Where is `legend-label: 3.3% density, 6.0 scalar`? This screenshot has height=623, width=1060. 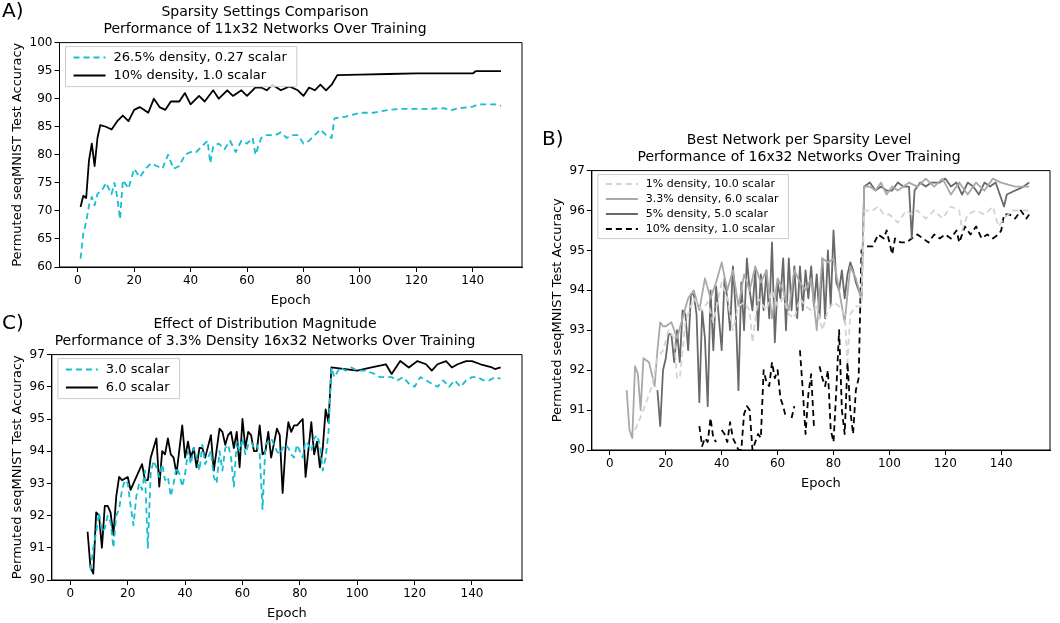 legend-label: 3.3% density, 6.0 scalar is located at coordinates (712, 198).